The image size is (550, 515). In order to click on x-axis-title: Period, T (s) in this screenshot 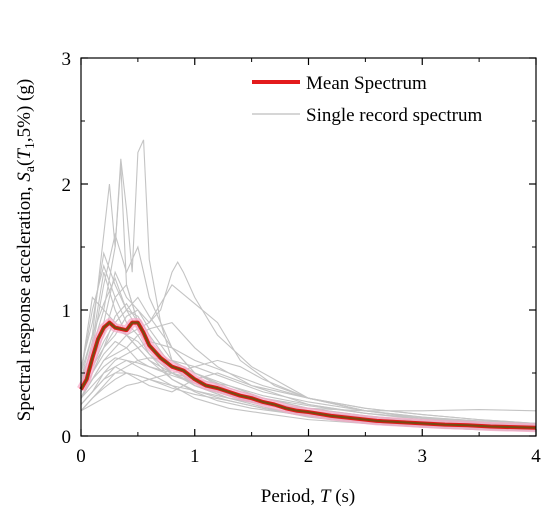, I will do `click(308, 496)`.